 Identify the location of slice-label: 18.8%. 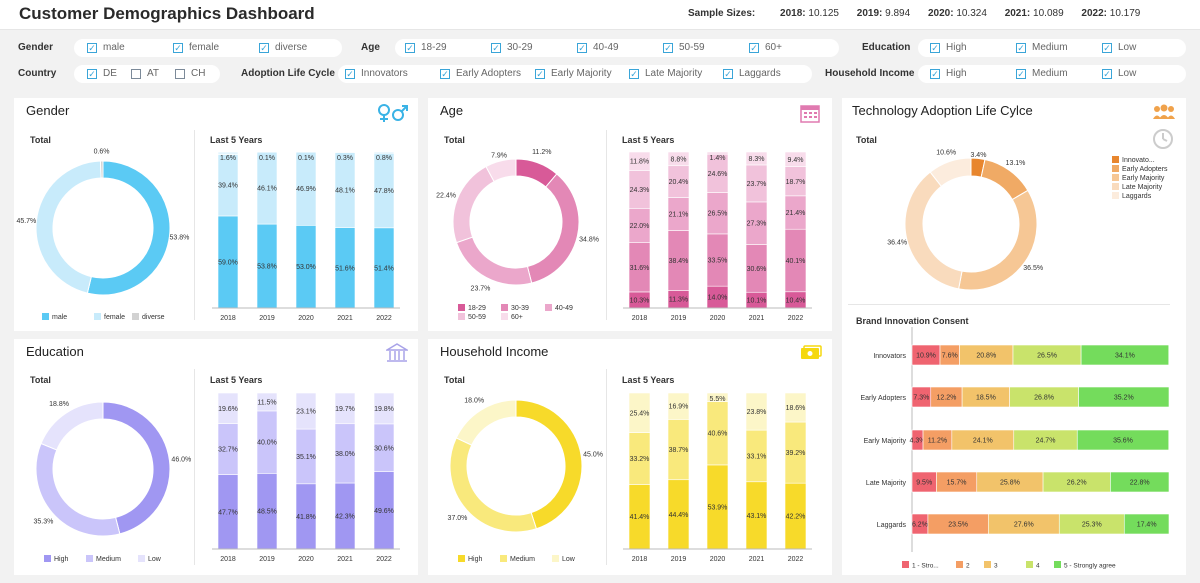
(59, 404).